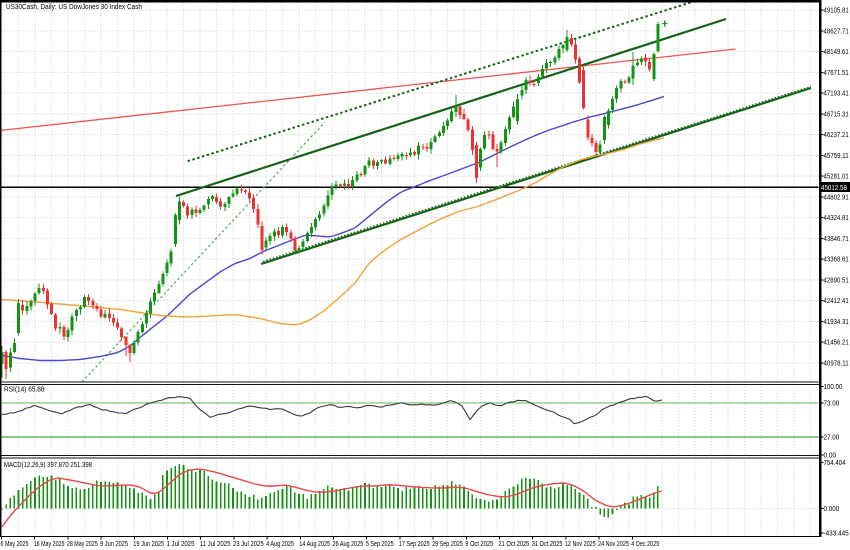  Describe the element at coordinates (645, 544) in the screenshot. I see `svg-text: 4 Dec 2025` at that location.